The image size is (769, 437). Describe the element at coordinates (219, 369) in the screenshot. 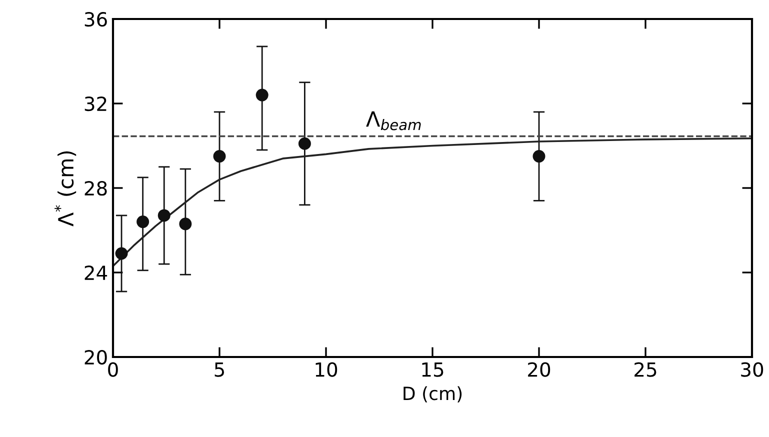

I see `x-tick-label: 5` at that location.